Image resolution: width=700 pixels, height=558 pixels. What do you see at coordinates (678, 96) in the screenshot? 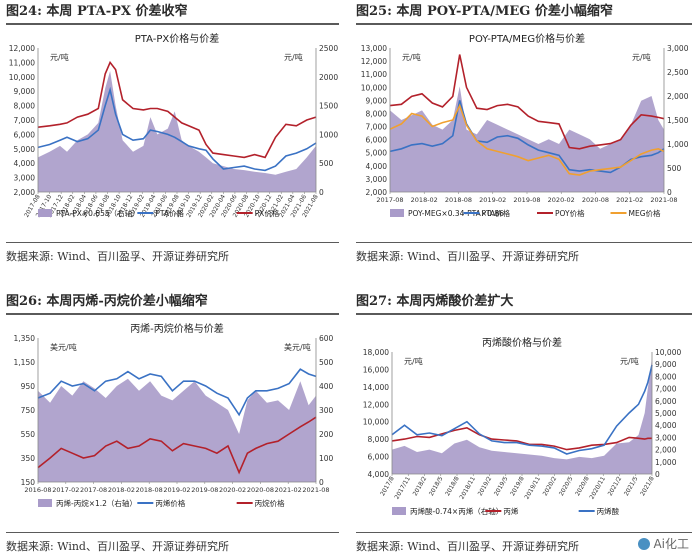
I see `y-right-tick-label: 2,000` at bounding box center [678, 96].